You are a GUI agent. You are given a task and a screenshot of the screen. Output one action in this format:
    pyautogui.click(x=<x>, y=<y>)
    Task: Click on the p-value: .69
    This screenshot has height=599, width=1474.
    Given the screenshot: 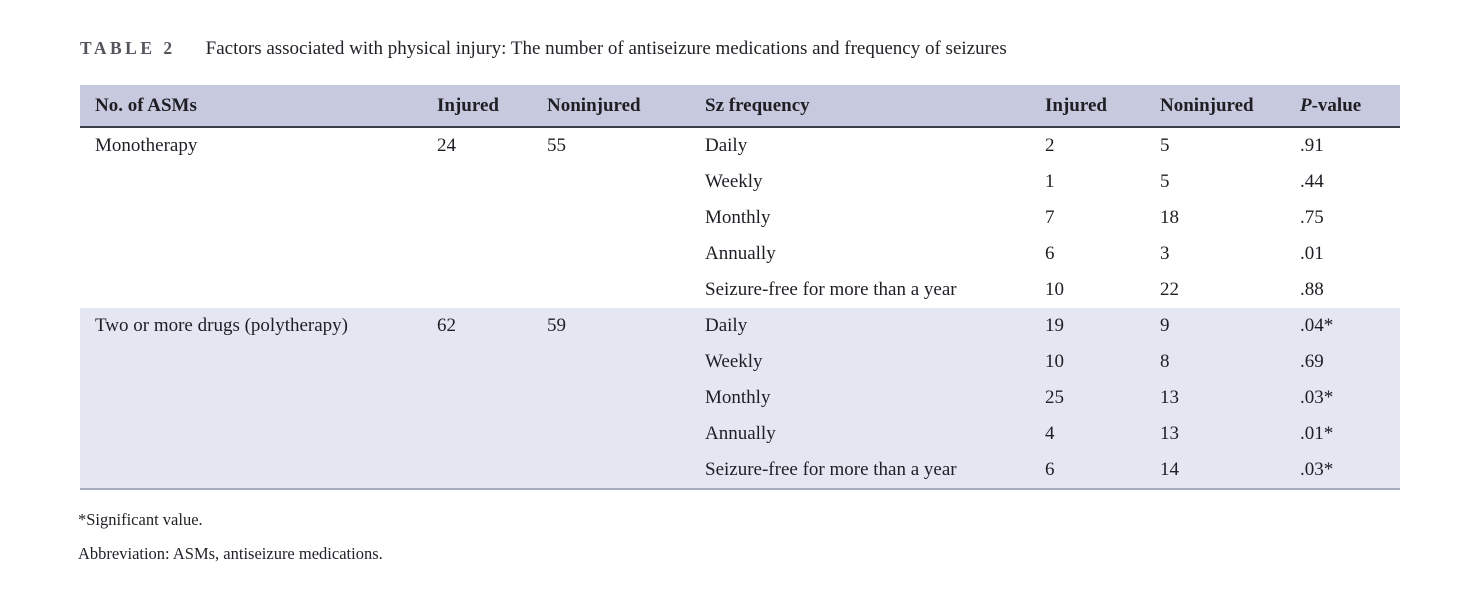 What is the action you would take?
    pyautogui.click(x=1350, y=362)
    